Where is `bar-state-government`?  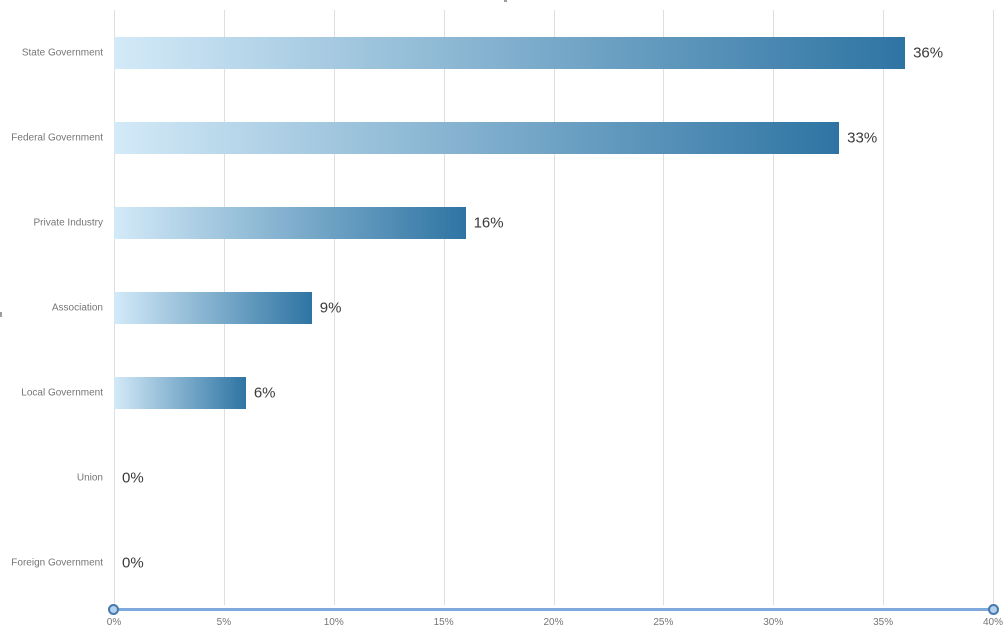
bar-state-government is located at coordinates (510, 52).